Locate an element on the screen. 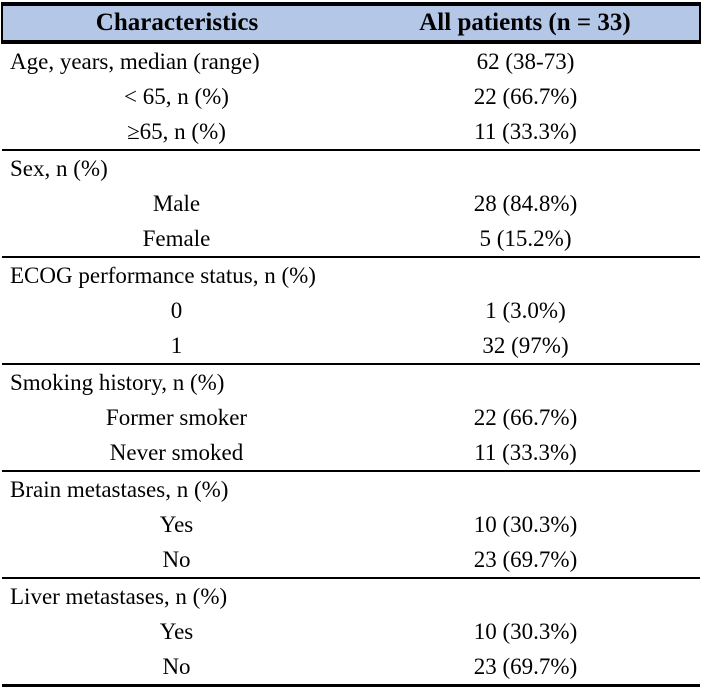 This screenshot has height=699, width=705. table-header-row: Characteristics All patients (n = 33) is located at coordinates (351, 23).